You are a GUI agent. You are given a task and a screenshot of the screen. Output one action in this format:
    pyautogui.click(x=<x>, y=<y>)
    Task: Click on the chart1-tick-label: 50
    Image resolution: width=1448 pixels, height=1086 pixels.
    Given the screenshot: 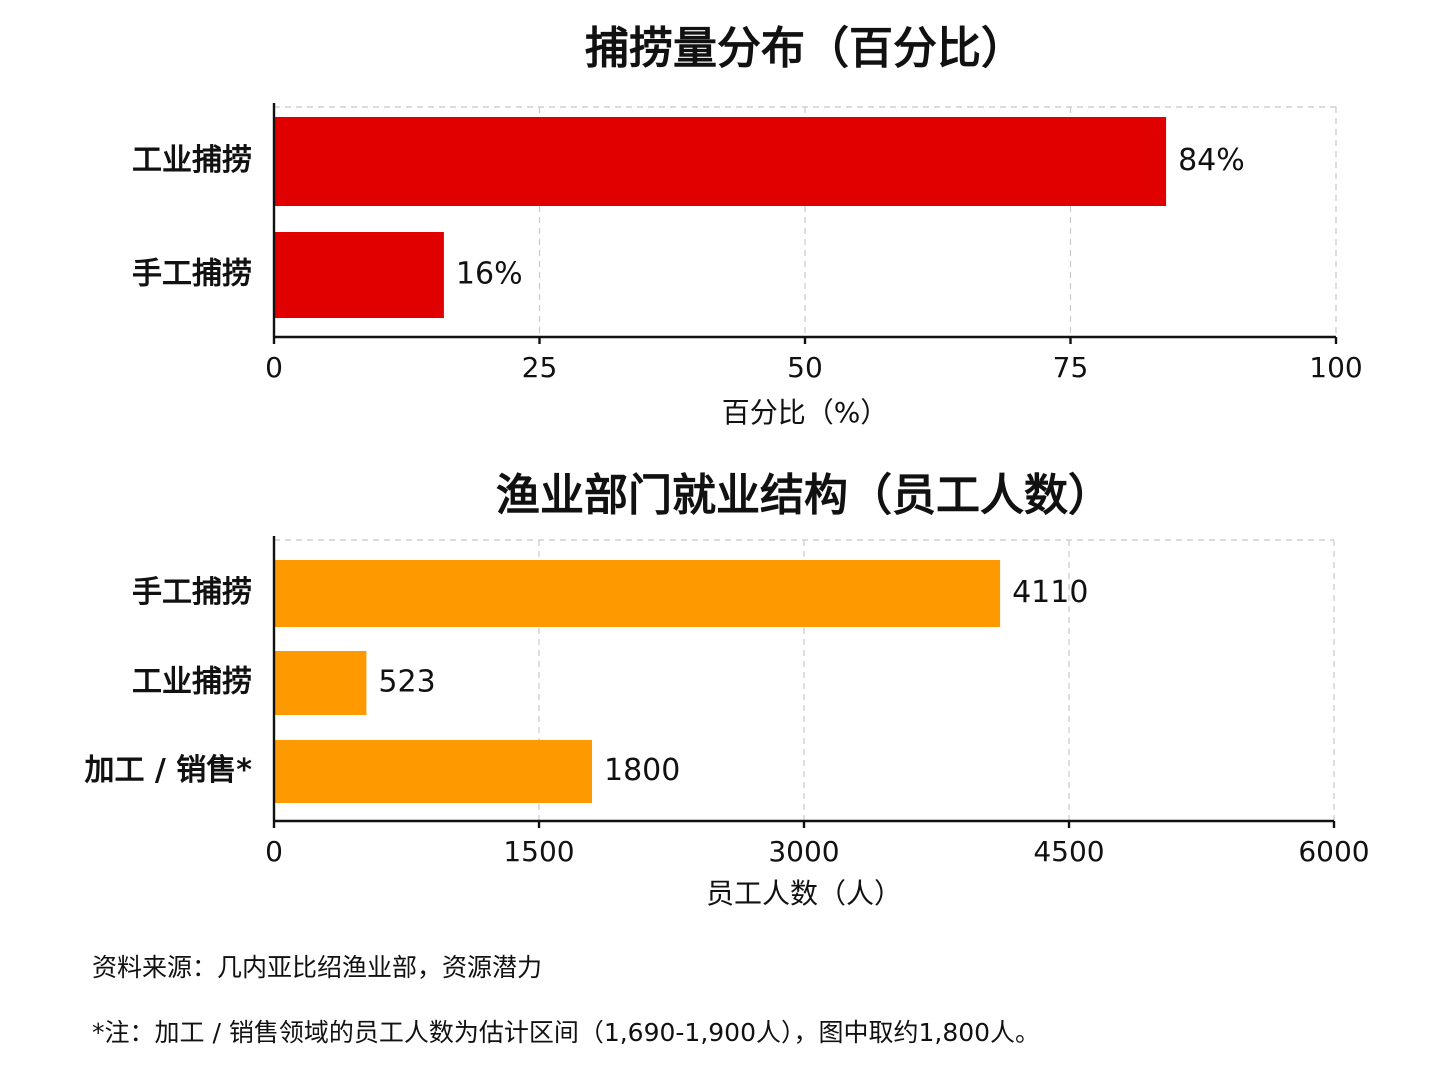 What is the action you would take?
    pyautogui.click(x=805, y=367)
    